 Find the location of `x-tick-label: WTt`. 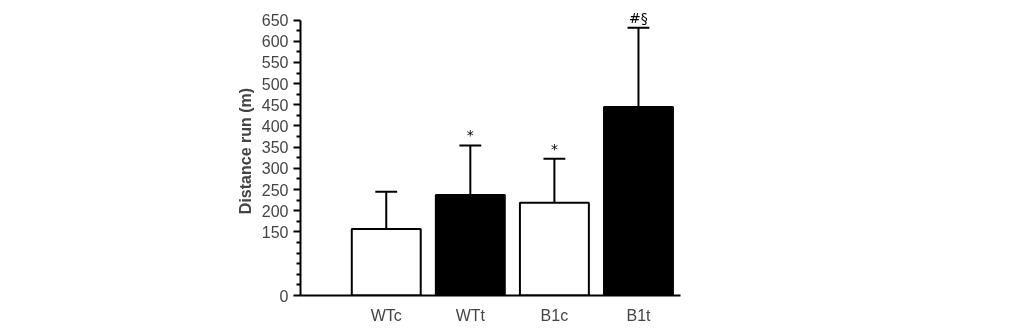

x-tick-label: WTt is located at coordinates (470, 315).